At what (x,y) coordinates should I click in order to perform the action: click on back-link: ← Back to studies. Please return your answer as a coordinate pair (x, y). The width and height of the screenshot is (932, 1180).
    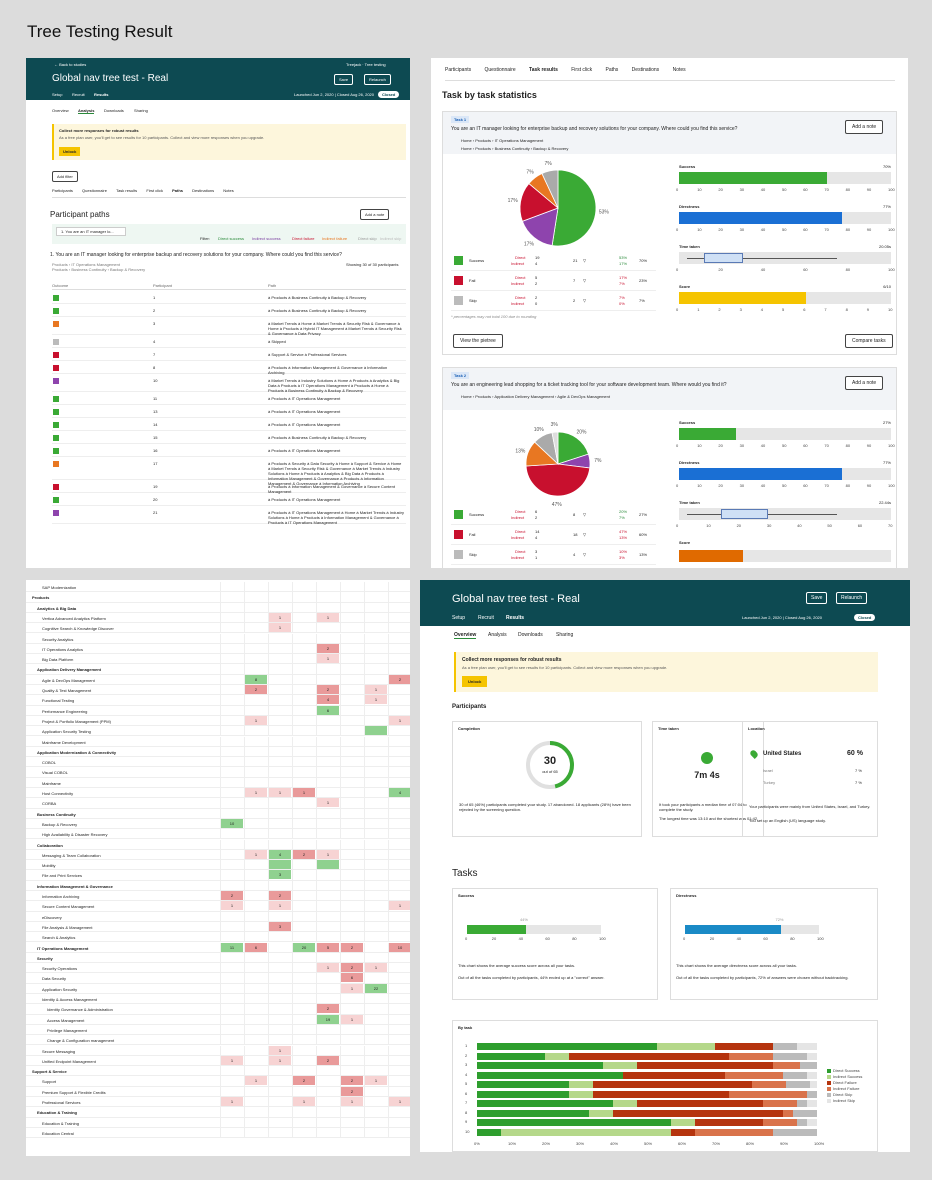
    Looking at the image, I should click on (70, 64).